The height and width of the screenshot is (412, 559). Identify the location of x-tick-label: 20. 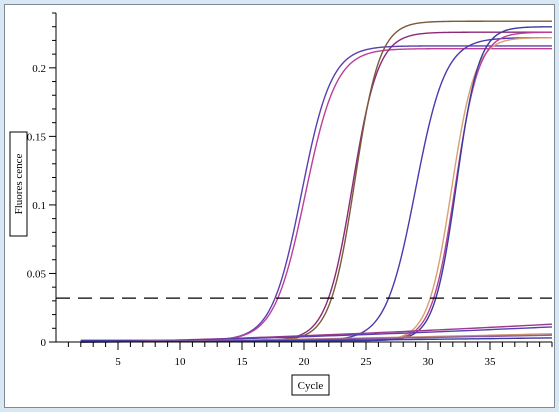
(305, 362).